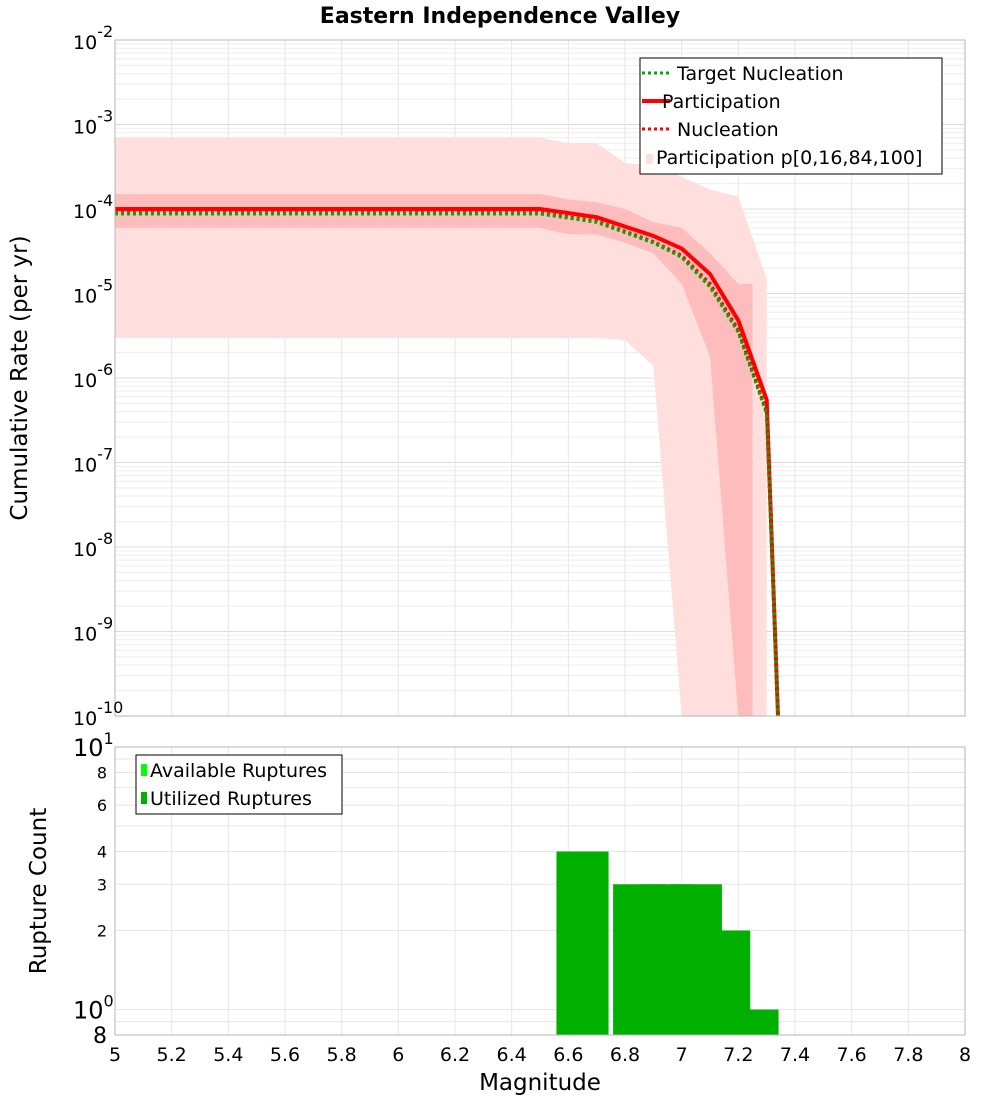 The image size is (1000, 1100). What do you see at coordinates (682, 1055) in the screenshot?
I see `magnitude-x-tick-label: 7` at bounding box center [682, 1055].